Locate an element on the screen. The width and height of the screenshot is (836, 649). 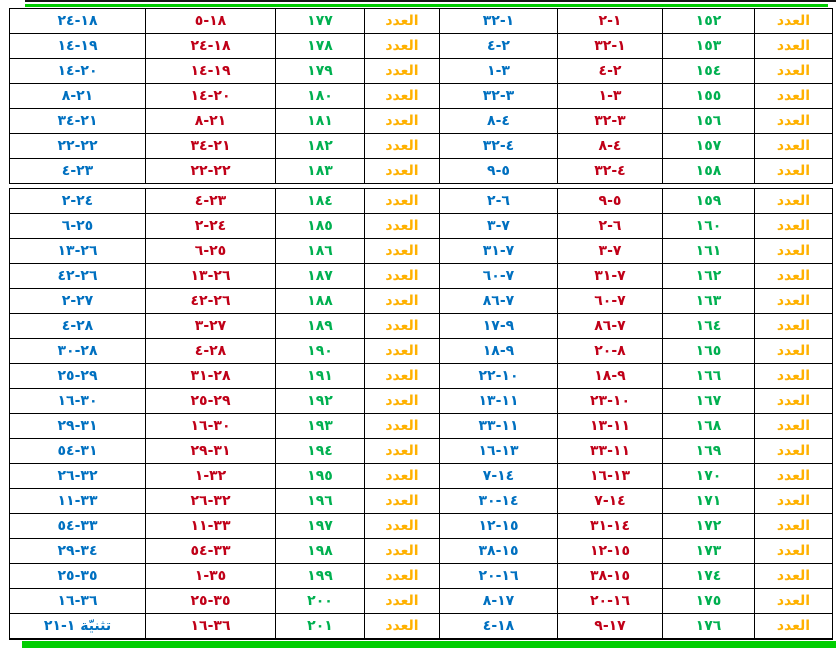
cell-day-number: ١٧٥ is located at coordinates (708, 601).